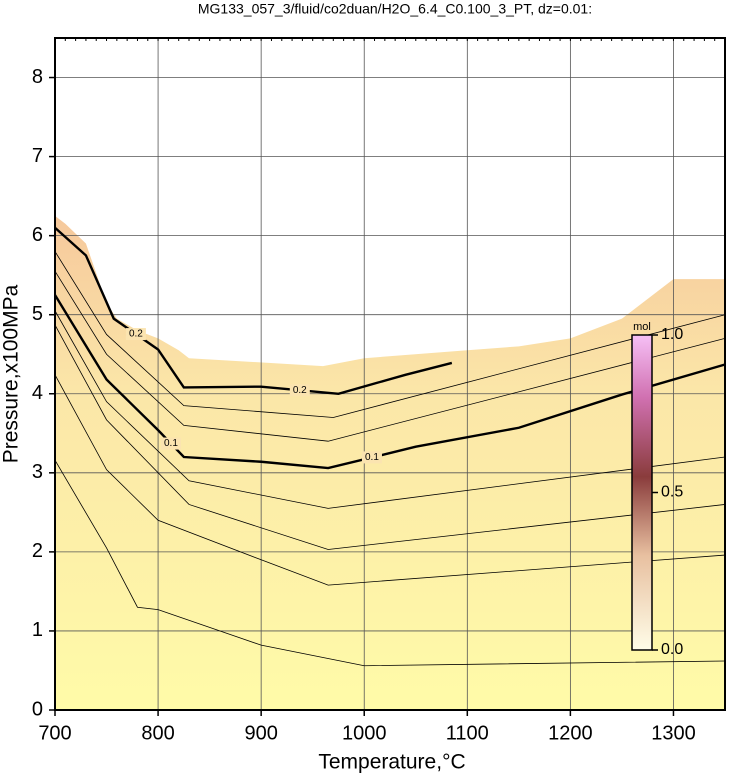  Describe the element at coordinates (253, 310) in the screenshot. I see `contour-line` at that location.